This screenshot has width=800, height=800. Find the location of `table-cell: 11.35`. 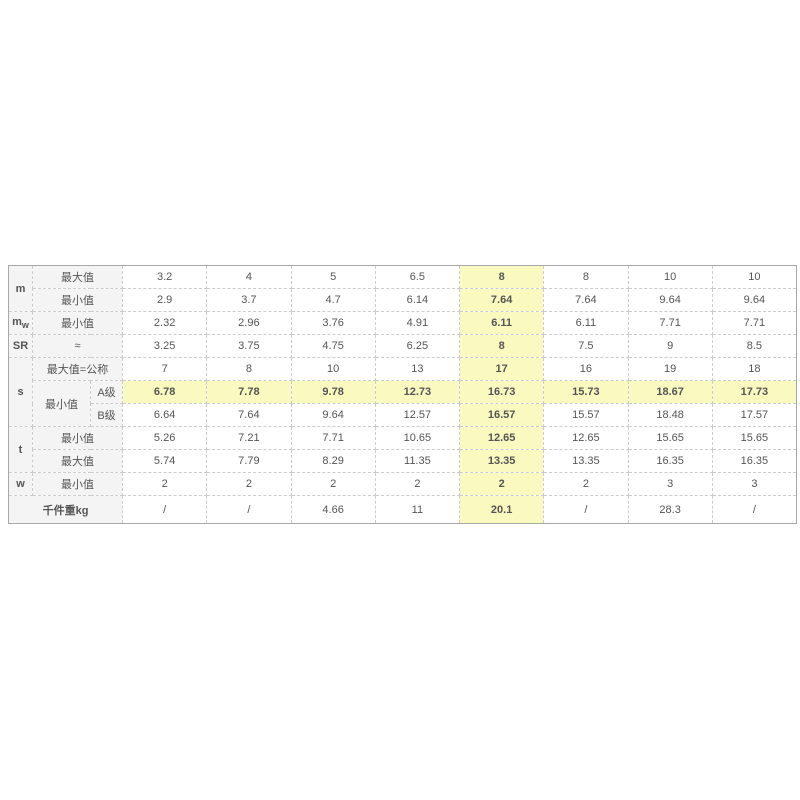

table-cell: 11.35 is located at coordinates (417, 461).